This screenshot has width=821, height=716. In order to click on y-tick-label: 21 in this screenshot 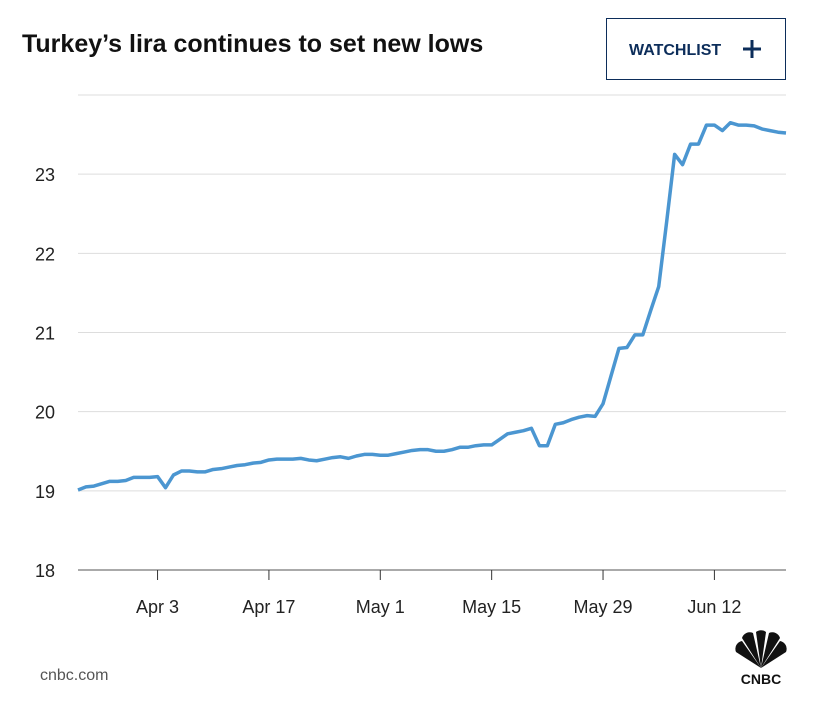, I will do `click(45, 334)`.